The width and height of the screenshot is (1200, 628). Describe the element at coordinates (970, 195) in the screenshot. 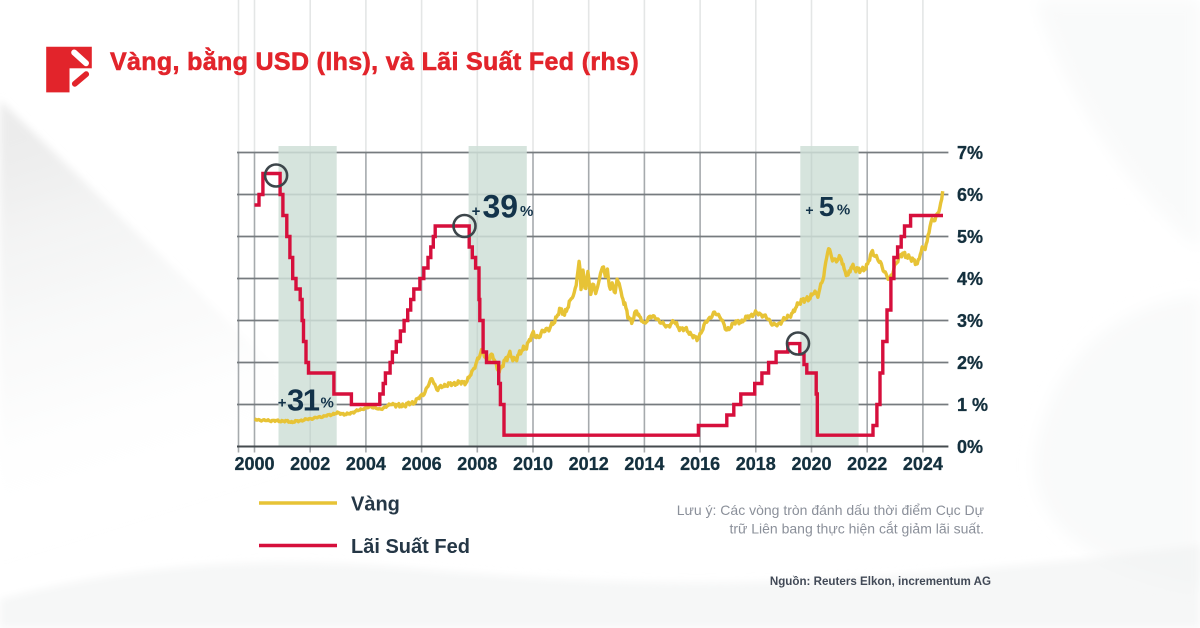

I see `svg-text: 6%` at that location.